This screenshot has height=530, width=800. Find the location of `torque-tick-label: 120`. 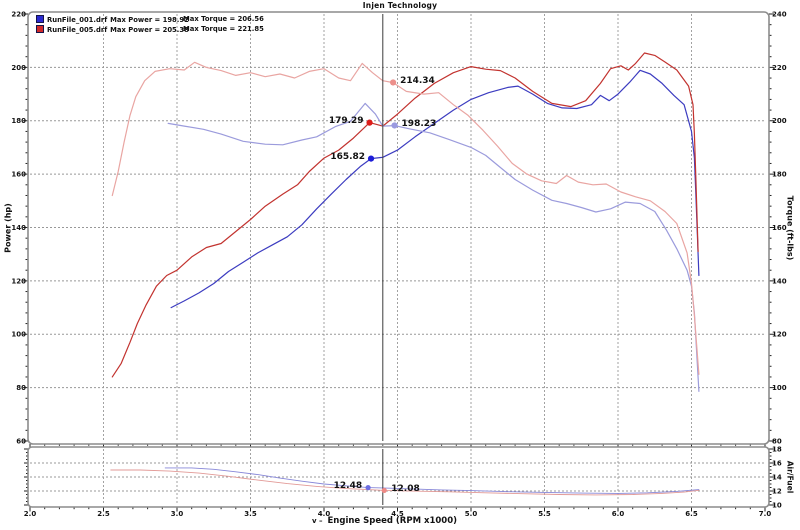

torque-tick-label: 120 is located at coordinates (779, 335).